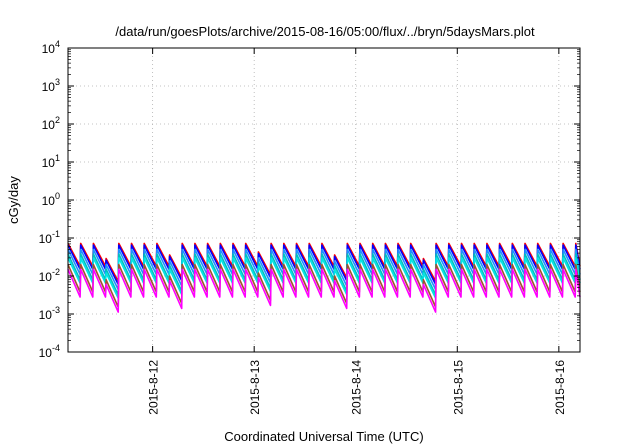 This screenshot has width=640, height=448. Describe the element at coordinates (560, 387) in the screenshot. I see `x-tick-label: 2015-8-16` at that location.